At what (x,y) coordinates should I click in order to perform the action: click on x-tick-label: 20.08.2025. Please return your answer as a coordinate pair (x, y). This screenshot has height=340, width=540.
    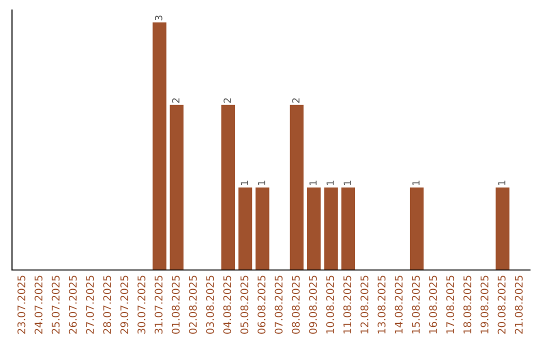
    Looking at the image, I should click on (502, 305).